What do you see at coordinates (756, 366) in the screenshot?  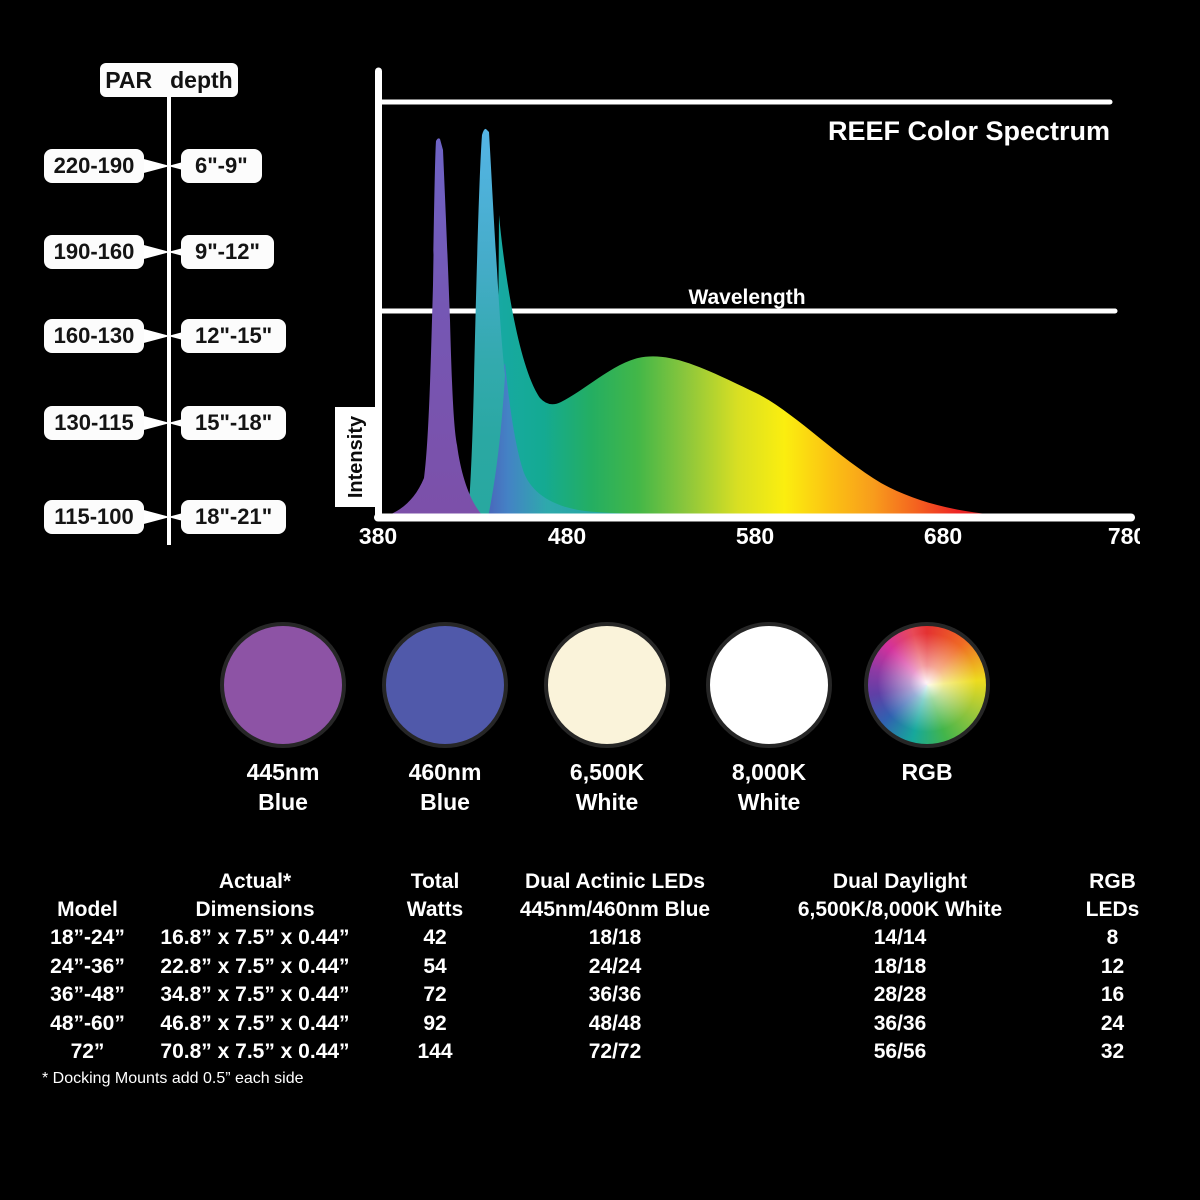 I see `daylight-spectrum-area` at bounding box center [756, 366].